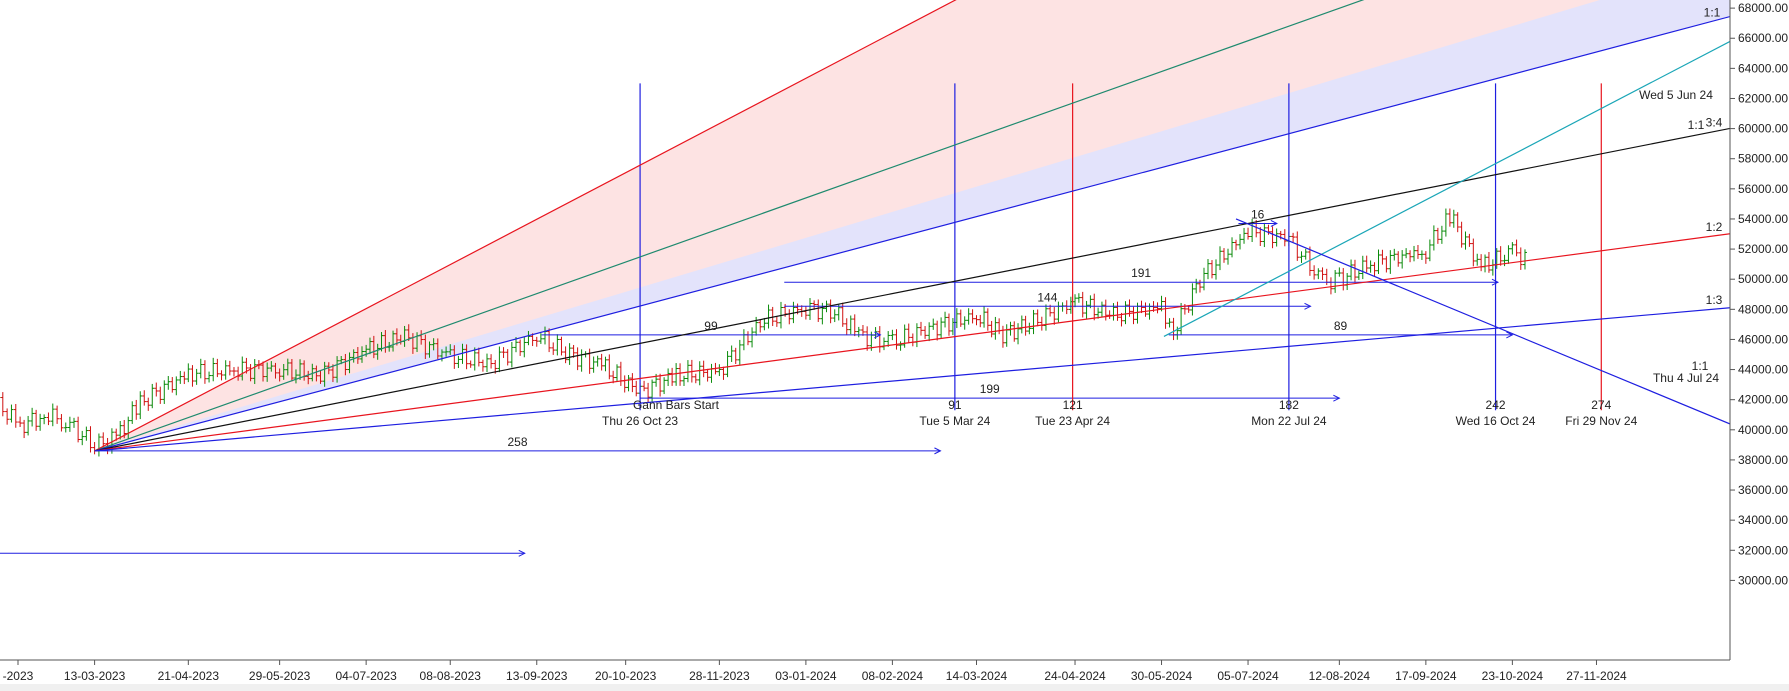 The width and height of the screenshot is (1789, 691). What do you see at coordinates (626, 676) in the screenshot?
I see `x-tick-label: 20-10-2023` at bounding box center [626, 676].